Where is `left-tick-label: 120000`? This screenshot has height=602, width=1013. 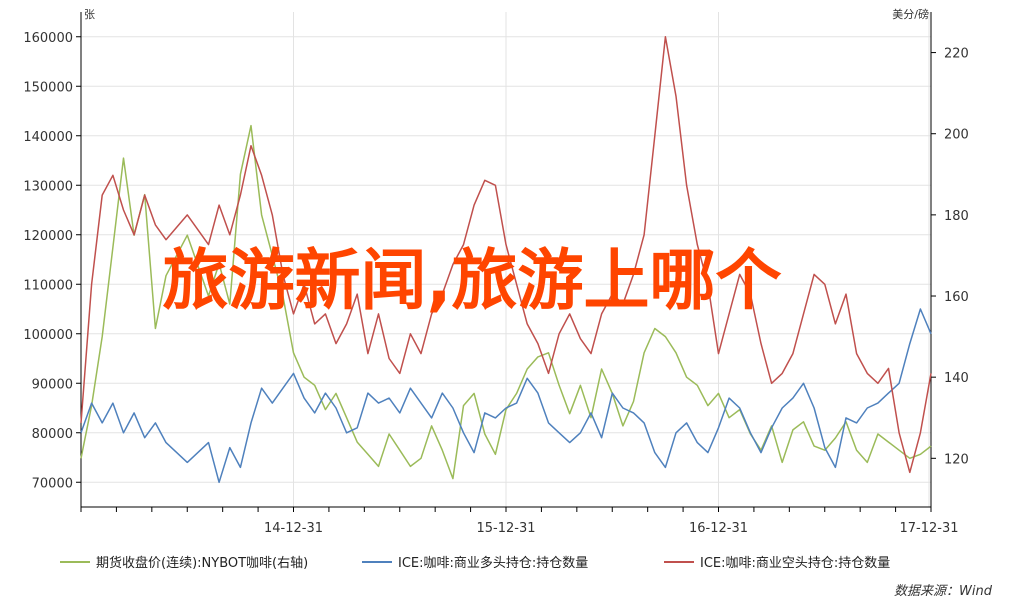
left-tick-label: 120000 is located at coordinates (48, 236).